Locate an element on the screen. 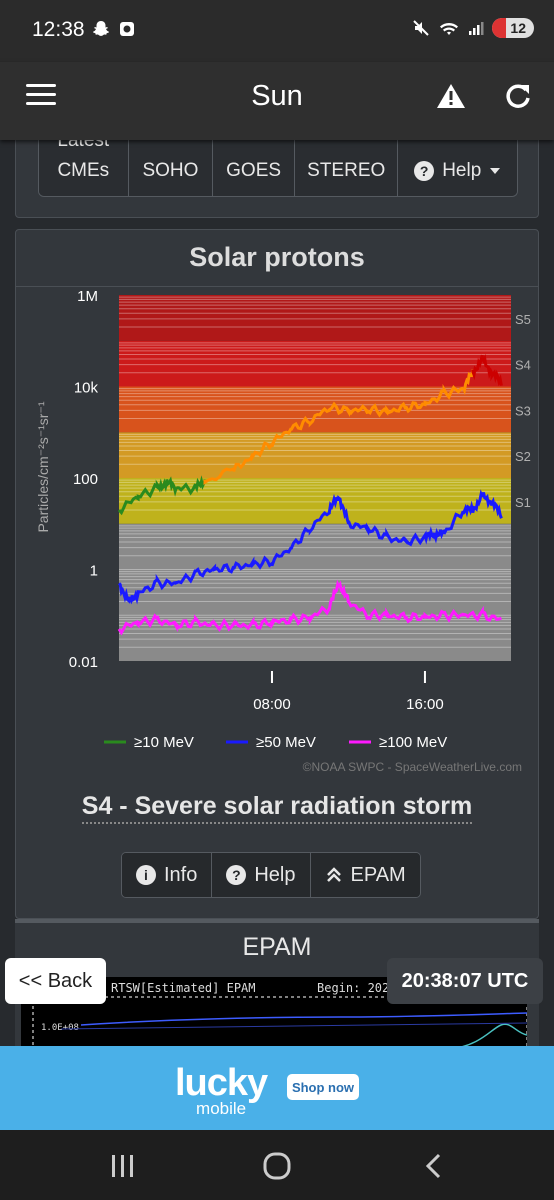 The image size is (554, 1200). chart-legend: ≥10 MeV ≥50 MeV ≥100 MeV is located at coordinates (275, 742).